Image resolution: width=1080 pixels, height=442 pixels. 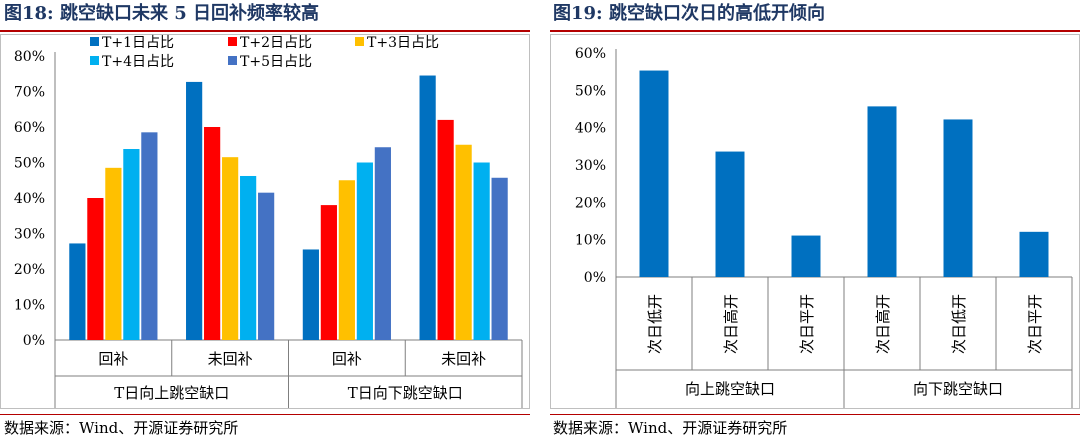 I want to click on left-y-tick-label: 10%, so click(x=29, y=306).